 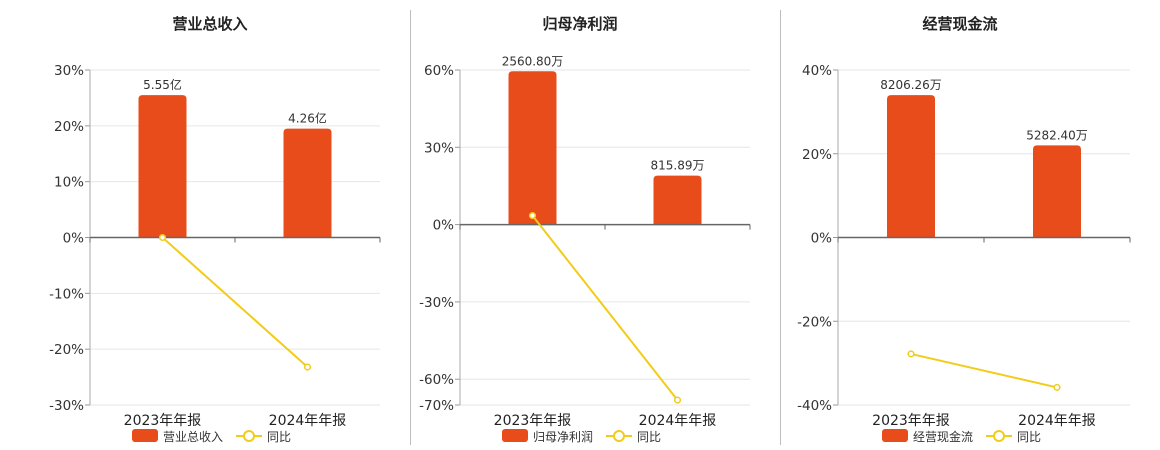 What do you see at coordinates (1057, 135) in the screenshot?
I see `bar-data-label: 5282.40万` at bounding box center [1057, 135].